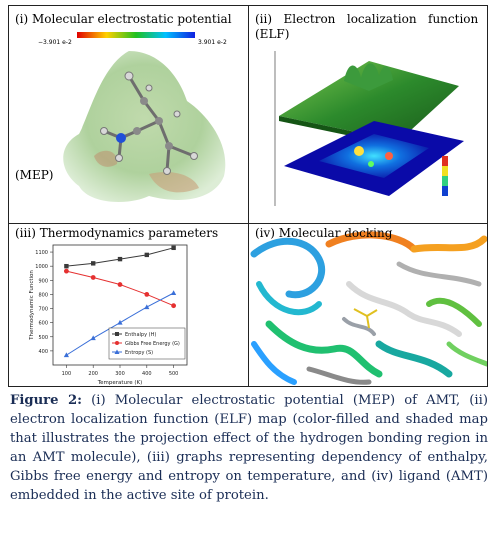  Describe the element at coordinates (34, 175) in the screenshot. I see `mep-tag: (MEP)` at that location.